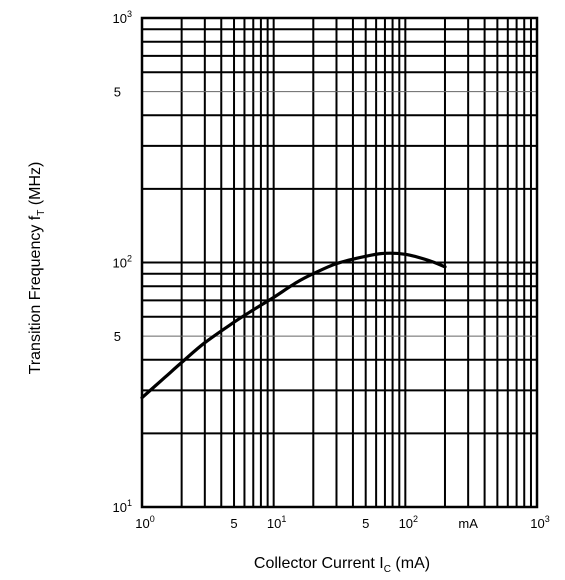 The image size is (565, 580). I want to click on x-tick-label: 10¹, so click(276, 522).